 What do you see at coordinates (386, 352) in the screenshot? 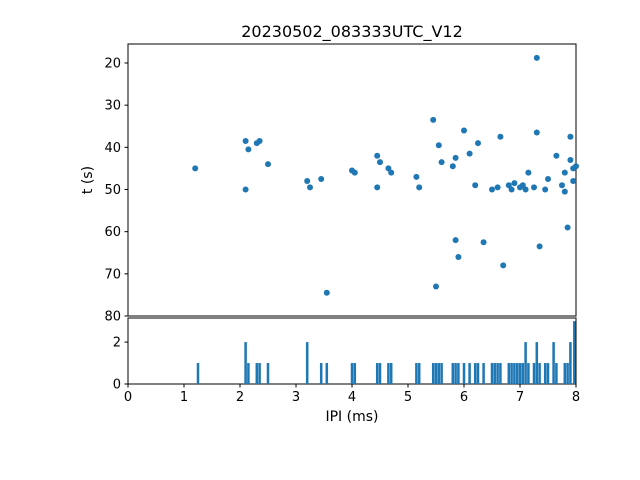
I see `histogram-bars` at bounding box center [386, 352].